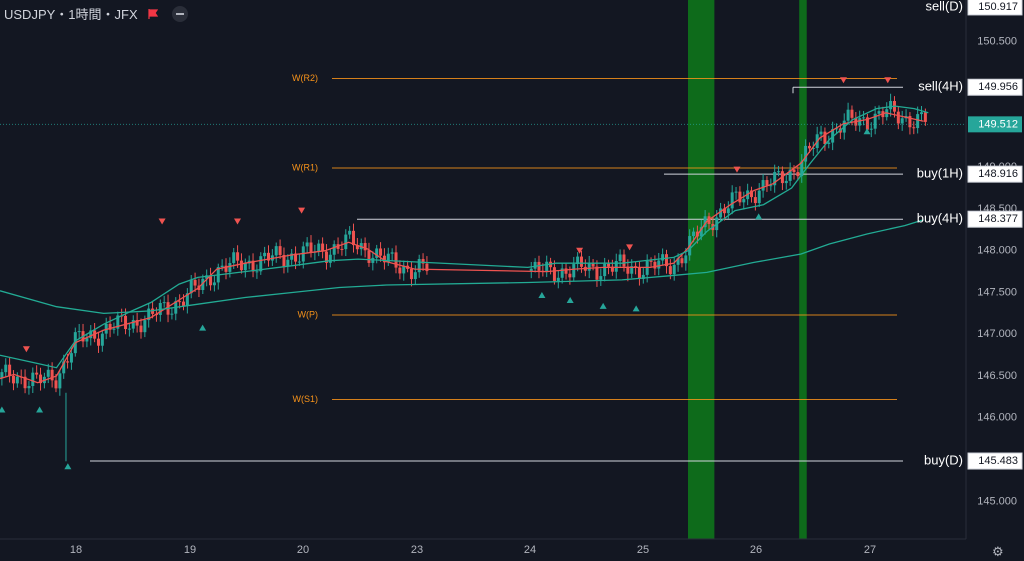 This screenshot has height=561, width=1024. Describe the element at coordinates (179, 13) in the screenshot. I see `minus-circle-icon` at that location.